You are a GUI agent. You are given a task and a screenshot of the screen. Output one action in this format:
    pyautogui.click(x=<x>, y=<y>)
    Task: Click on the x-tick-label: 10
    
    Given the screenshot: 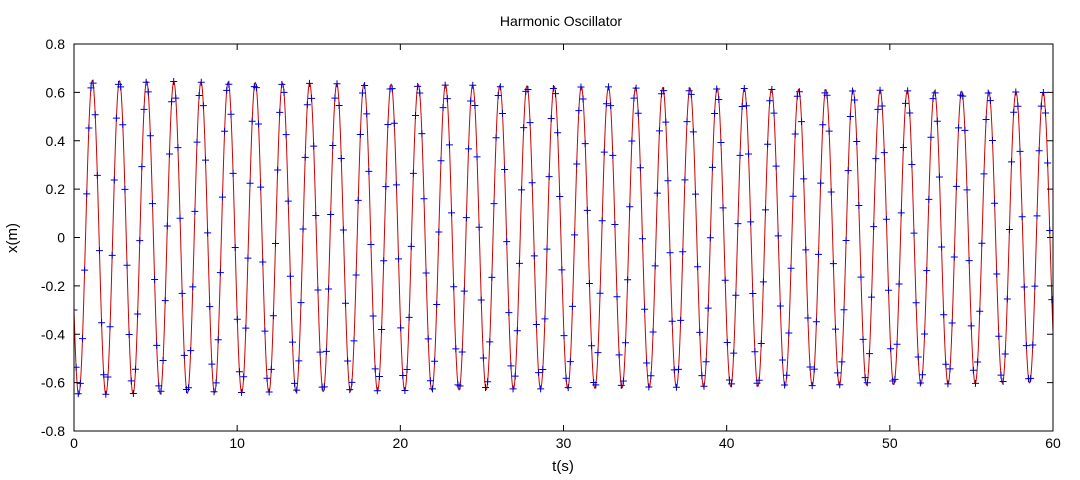 What is the action you would take?
    pyautogui.click(x=237, y=443)
    